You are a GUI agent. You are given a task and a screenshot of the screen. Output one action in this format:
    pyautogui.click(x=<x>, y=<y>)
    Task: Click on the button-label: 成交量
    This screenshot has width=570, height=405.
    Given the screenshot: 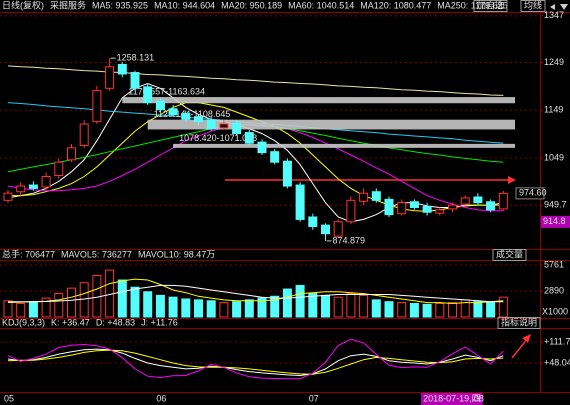 What is the action you would take?
    pyautogui.click(x=509, y=253)
    